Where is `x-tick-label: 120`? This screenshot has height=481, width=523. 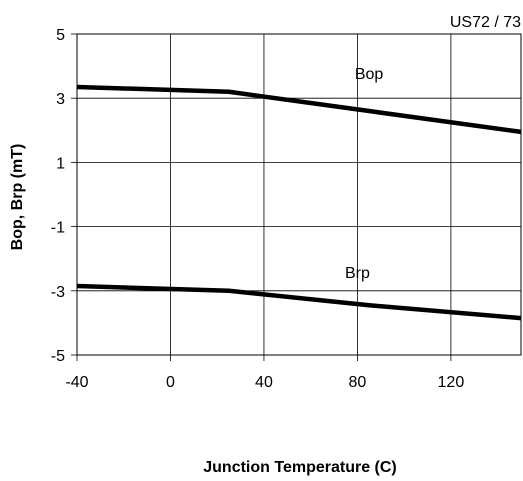
x-tick-label: 120 is located at coordinates (451, 382).